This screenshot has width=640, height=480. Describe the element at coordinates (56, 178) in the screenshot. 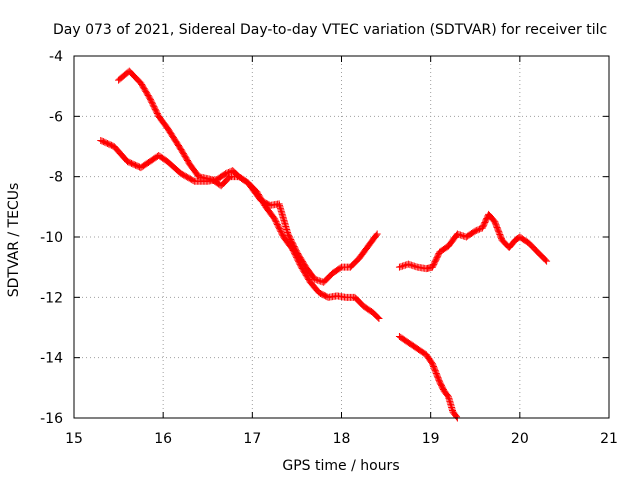

I see `y-tick-label: -8` at that location.